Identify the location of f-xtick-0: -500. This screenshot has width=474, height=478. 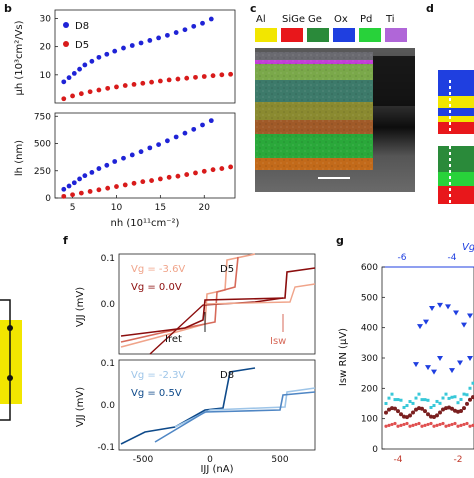
(143, 460).